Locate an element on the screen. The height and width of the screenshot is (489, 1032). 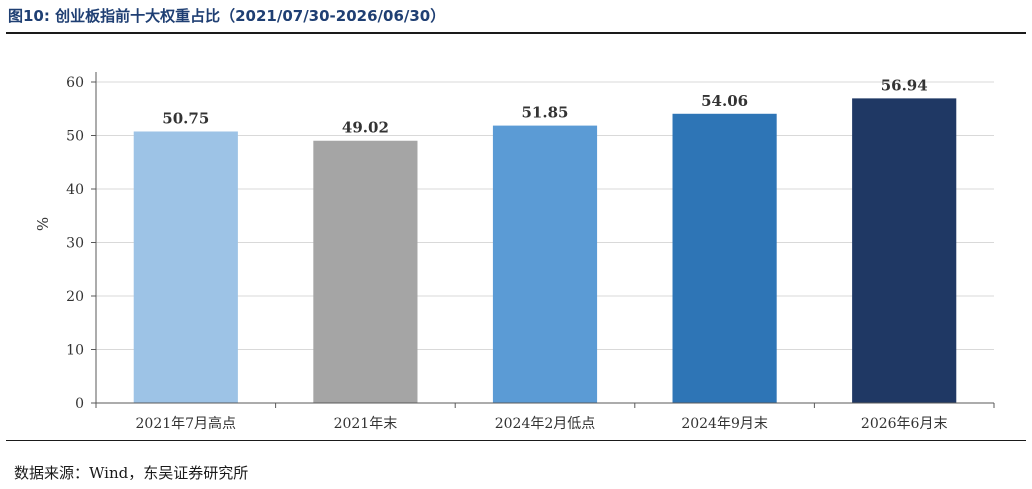
bar-value-label: 50.75 is located at coordinates (185, 118).